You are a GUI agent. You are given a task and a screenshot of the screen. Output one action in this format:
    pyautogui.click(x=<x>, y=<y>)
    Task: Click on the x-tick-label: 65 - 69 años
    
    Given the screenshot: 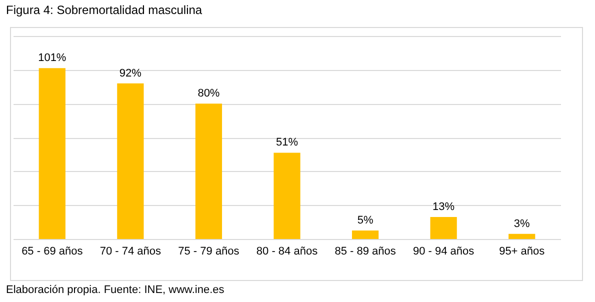 What is the action you would take?
    pyautogui.click(x=53, y=252)
    